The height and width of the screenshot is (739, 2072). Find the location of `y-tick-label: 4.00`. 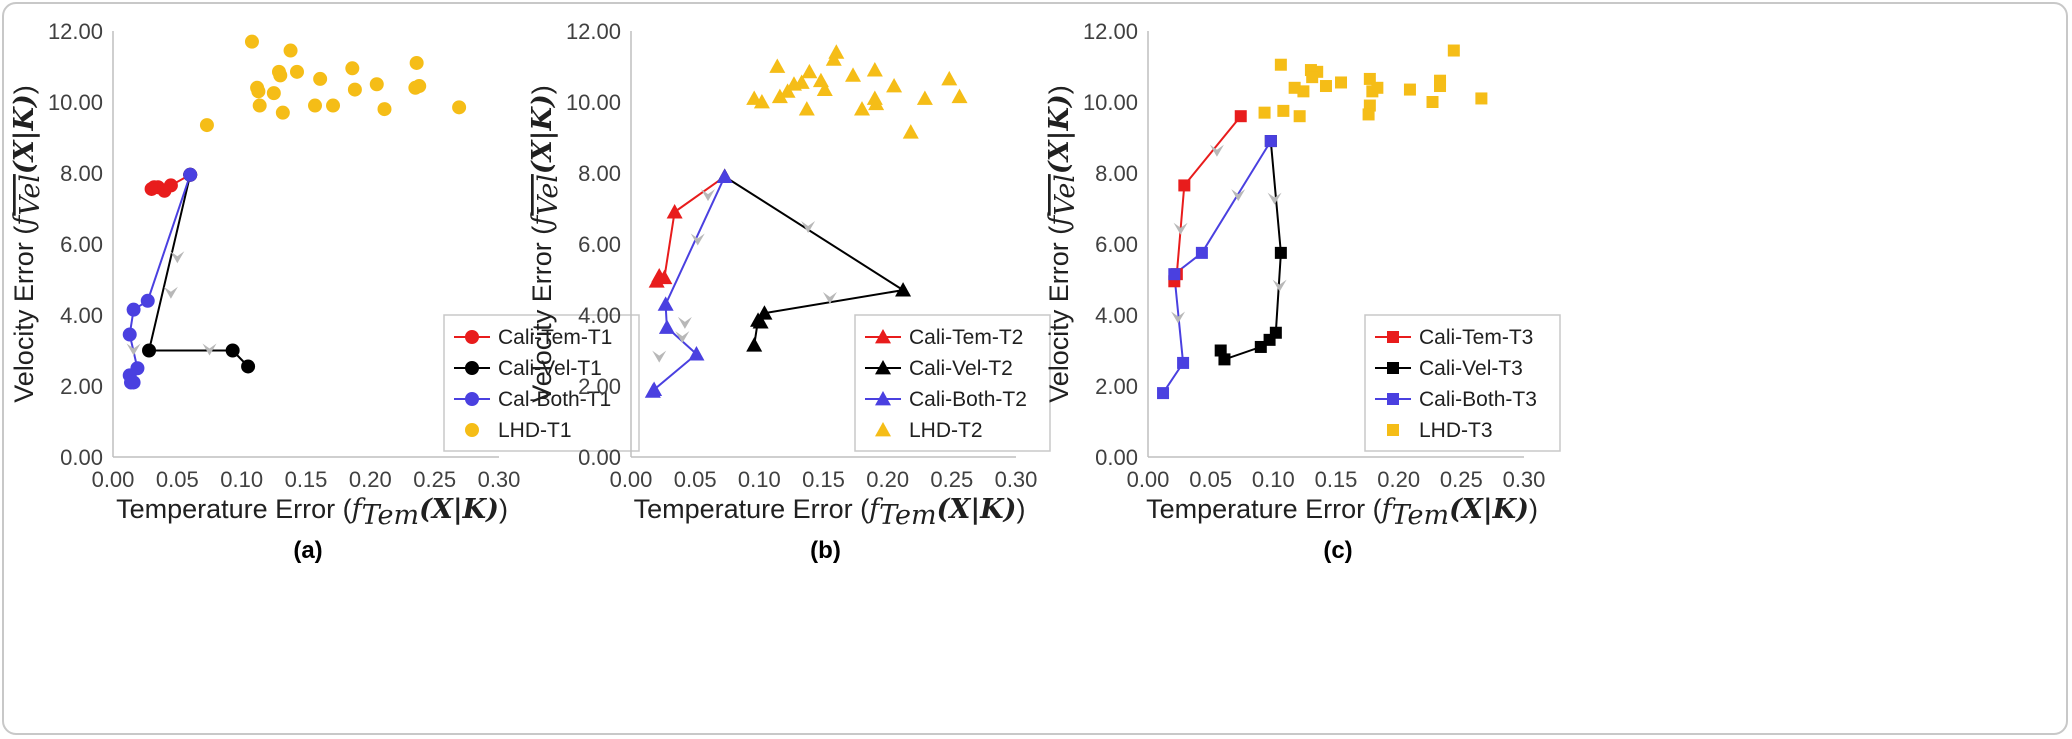

y-tick-label: 4.00 is located at coordinates (1116, 315).